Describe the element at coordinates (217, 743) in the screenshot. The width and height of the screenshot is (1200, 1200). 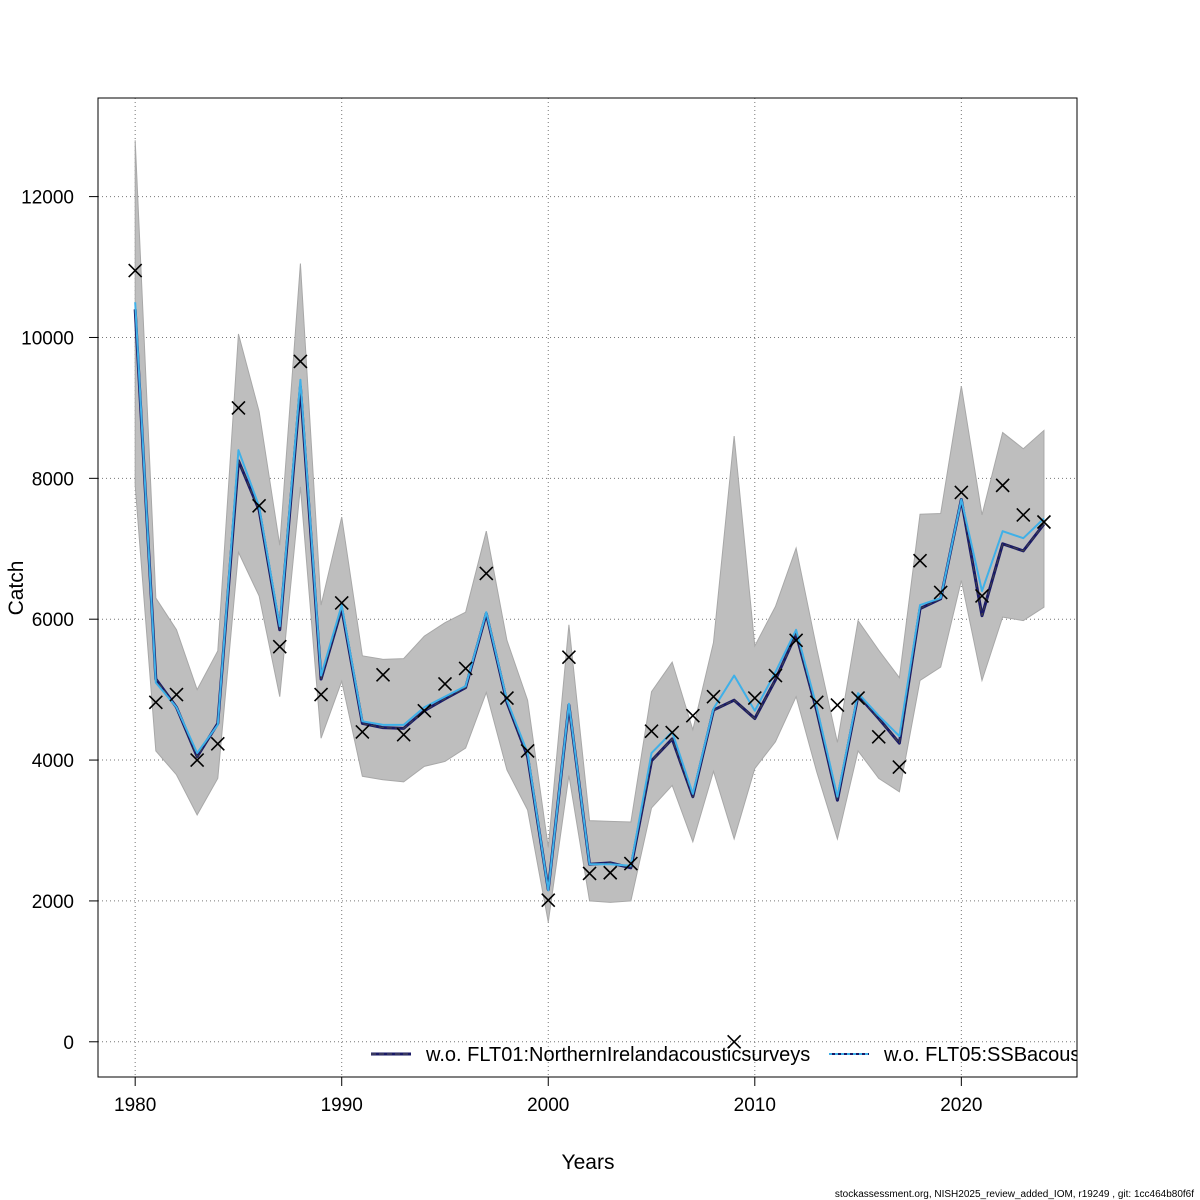
I see `observed-point-1984` at that location.